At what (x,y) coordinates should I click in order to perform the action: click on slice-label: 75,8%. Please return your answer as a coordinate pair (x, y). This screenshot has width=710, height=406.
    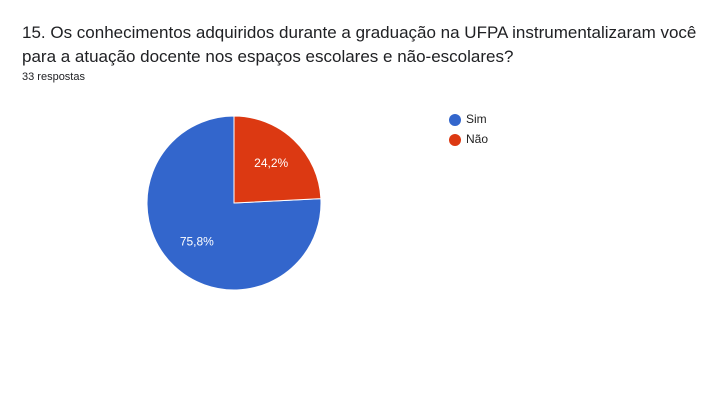
    Looking at the image, I should click on (197, 241).